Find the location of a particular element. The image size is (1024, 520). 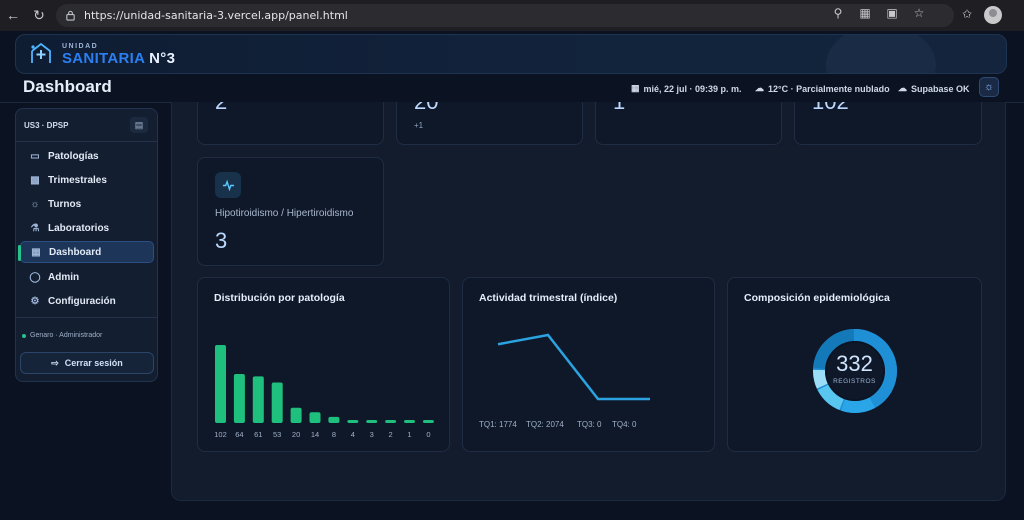

page-title: Dashboard is located at coordinates (67, 86).